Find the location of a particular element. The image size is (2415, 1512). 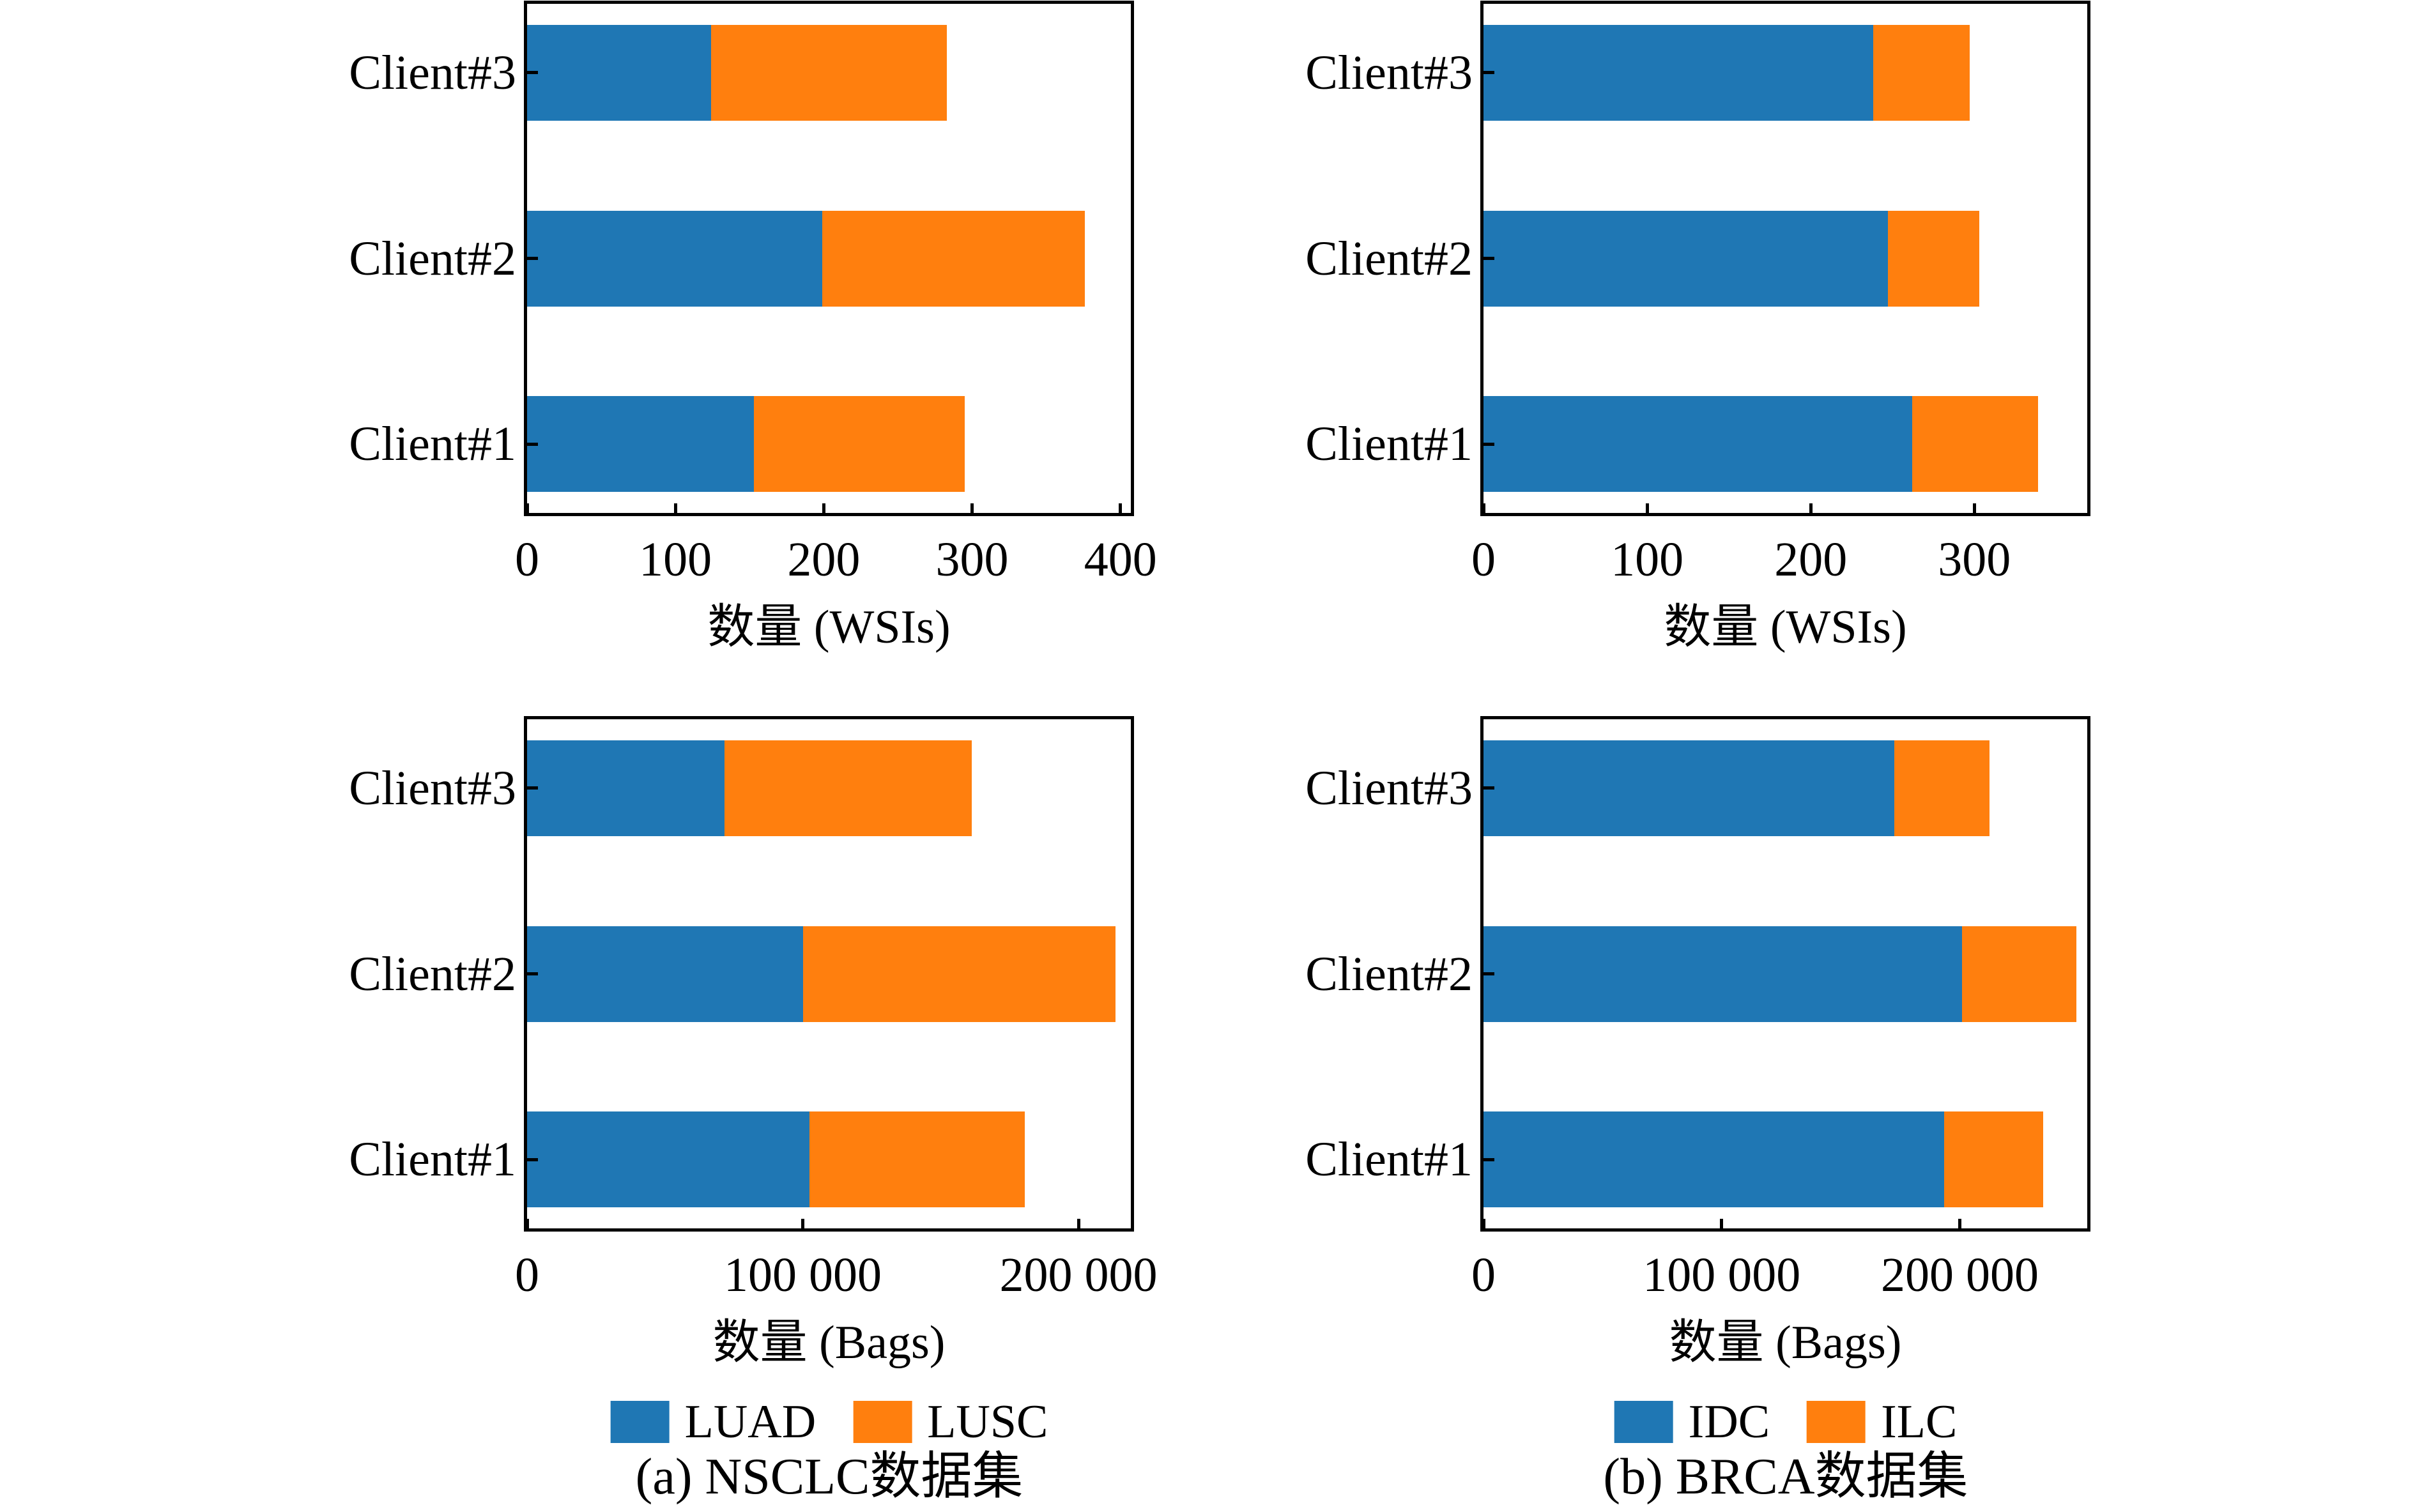

chart-brca-bags is located at coordinates (1785, 974).